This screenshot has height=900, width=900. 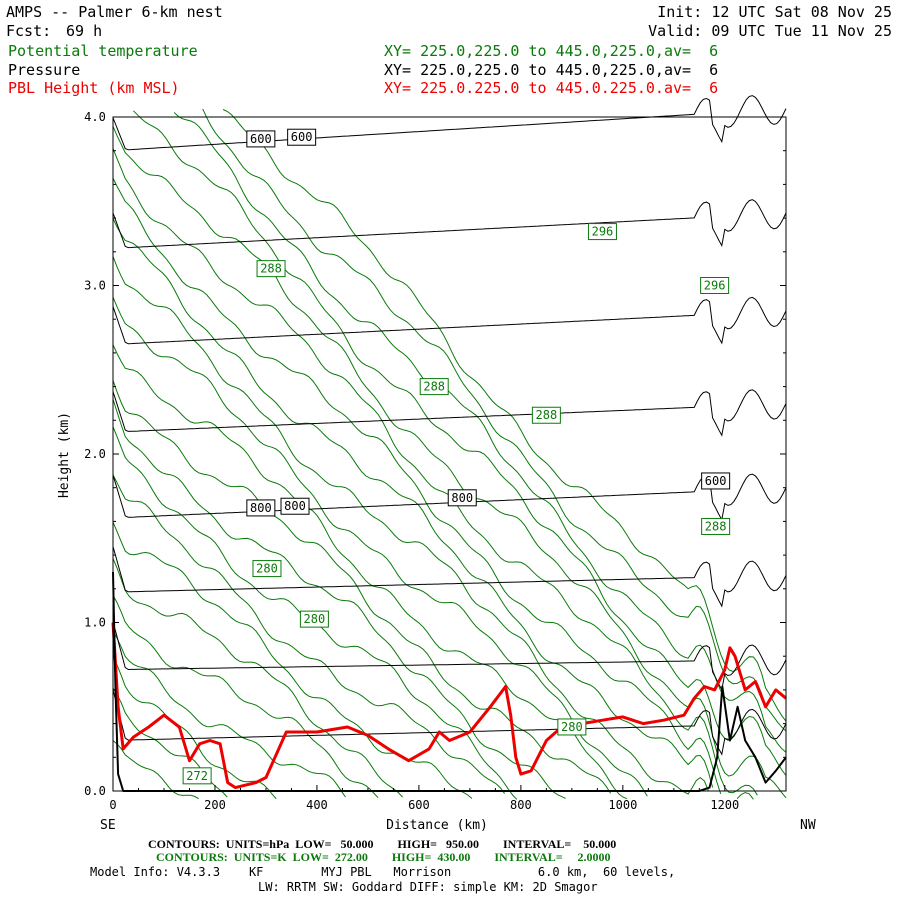 I want to click on field-theta-name: Potential temperature, so click(x=103, y=51).